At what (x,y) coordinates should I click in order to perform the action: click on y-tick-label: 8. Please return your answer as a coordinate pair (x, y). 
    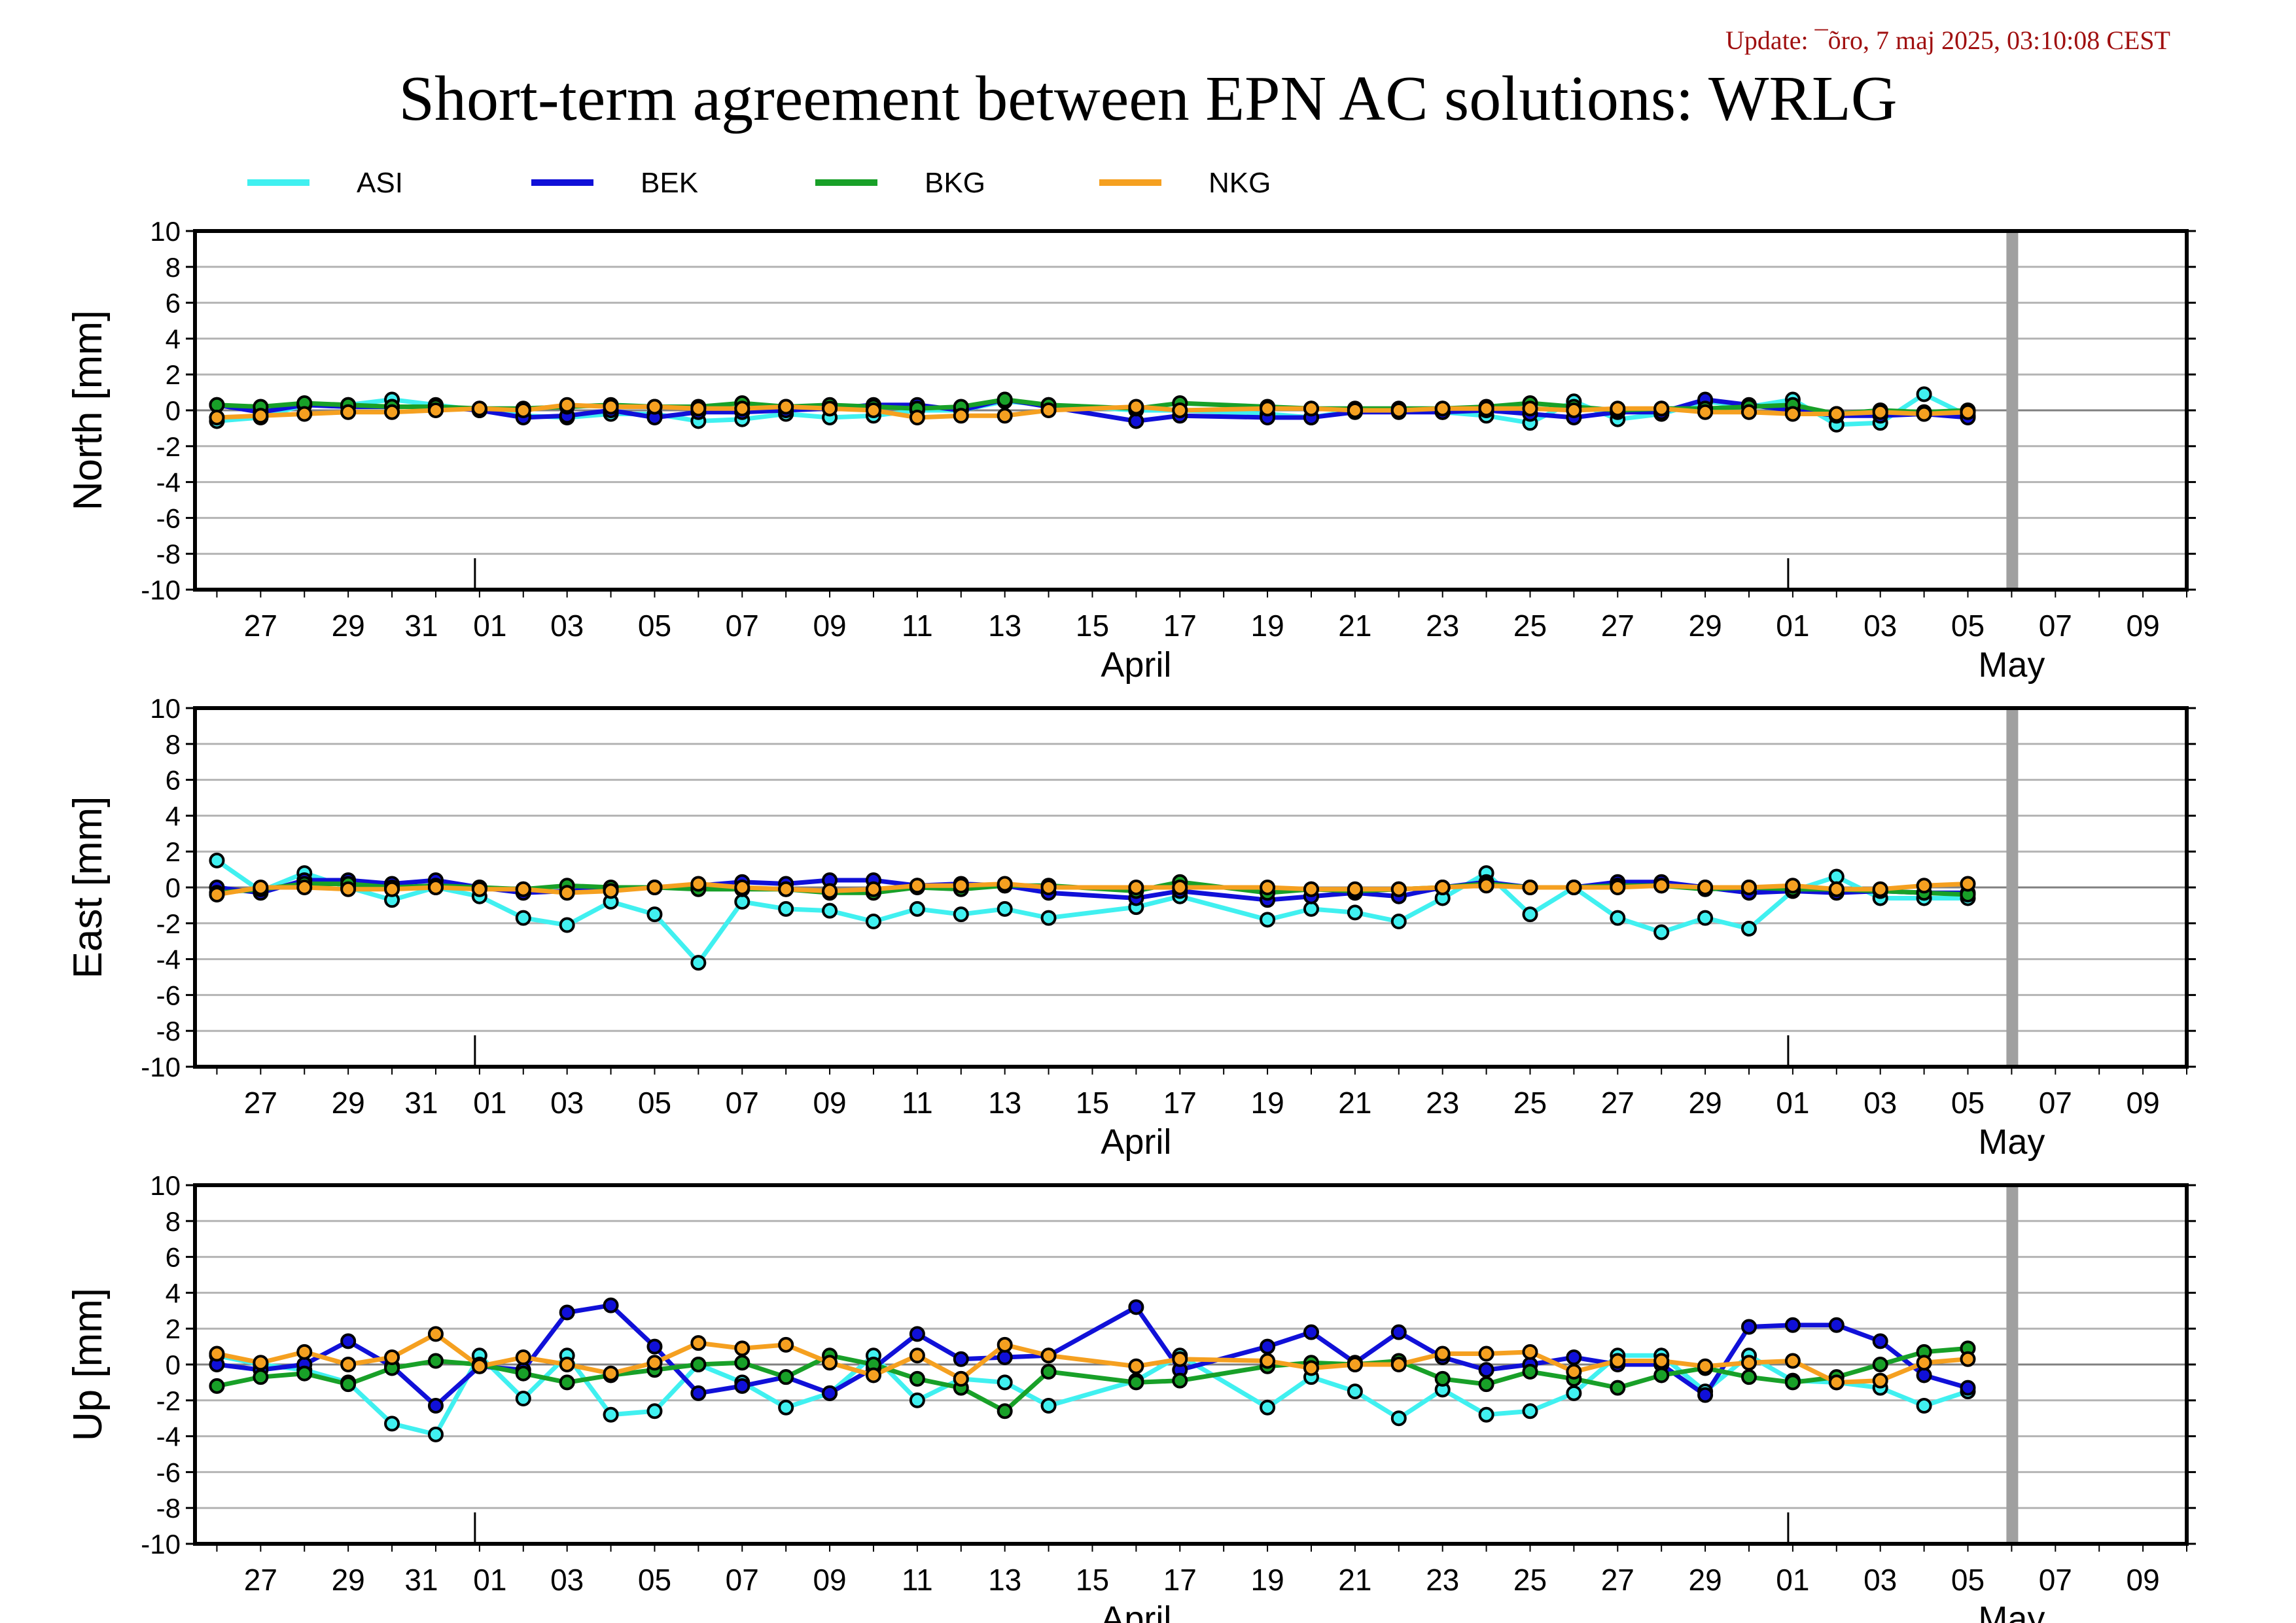
    Looking at the image, I should click on (174, 1222).